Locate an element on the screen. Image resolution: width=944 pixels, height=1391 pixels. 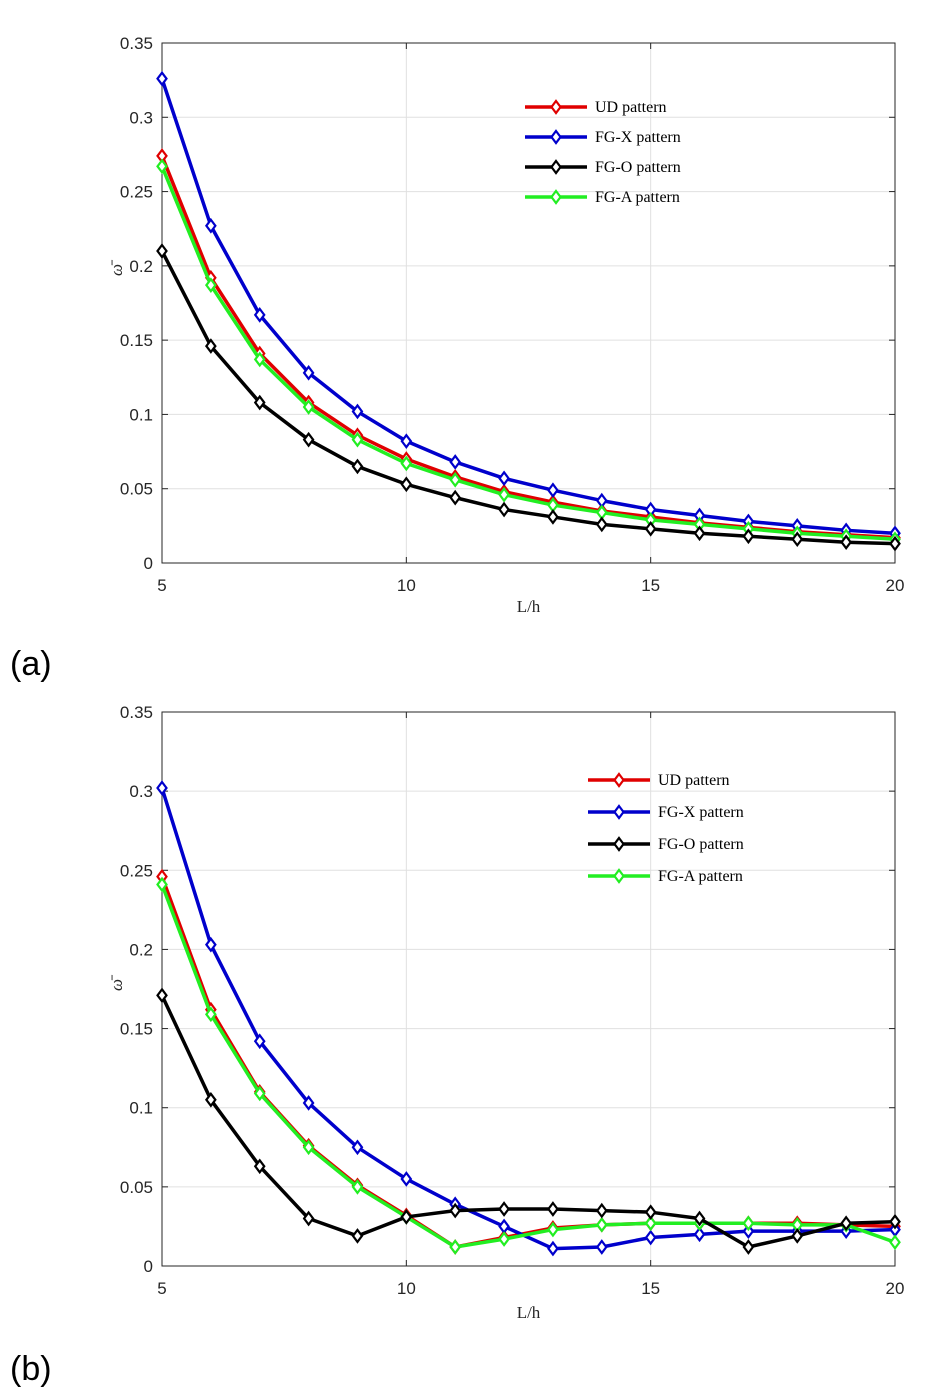
legend-label: FG-O pattern is located at coordinates (701, 844).